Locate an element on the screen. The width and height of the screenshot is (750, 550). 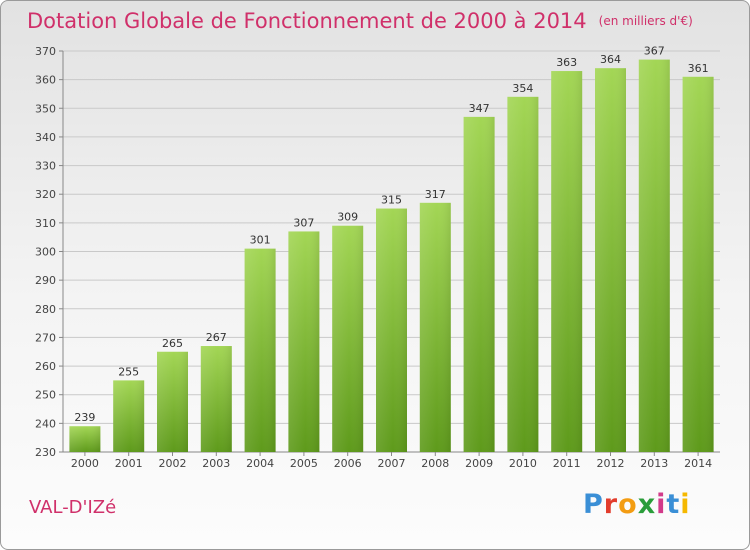
x-tick-label: 2002 is located at coordinates (173, 463).